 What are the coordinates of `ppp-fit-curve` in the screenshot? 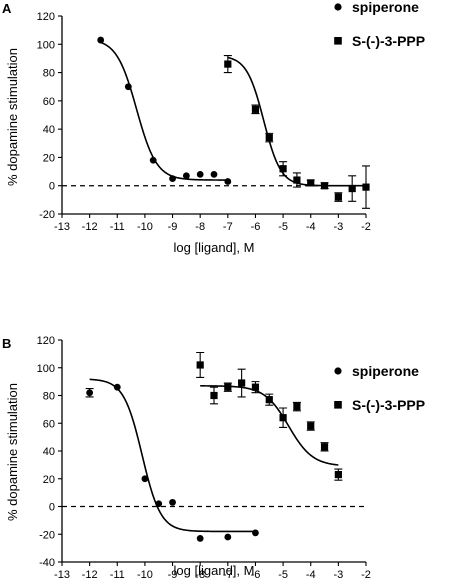 It's located at (296, 121).